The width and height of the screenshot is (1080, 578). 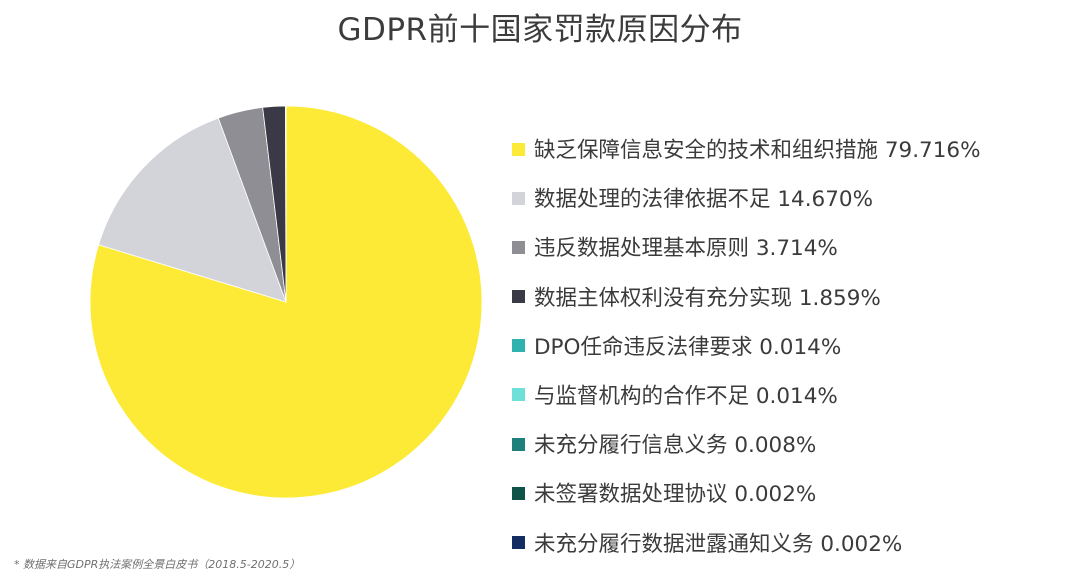 I want to click on legend-value: 79.716%, so click(x=932, y=150).